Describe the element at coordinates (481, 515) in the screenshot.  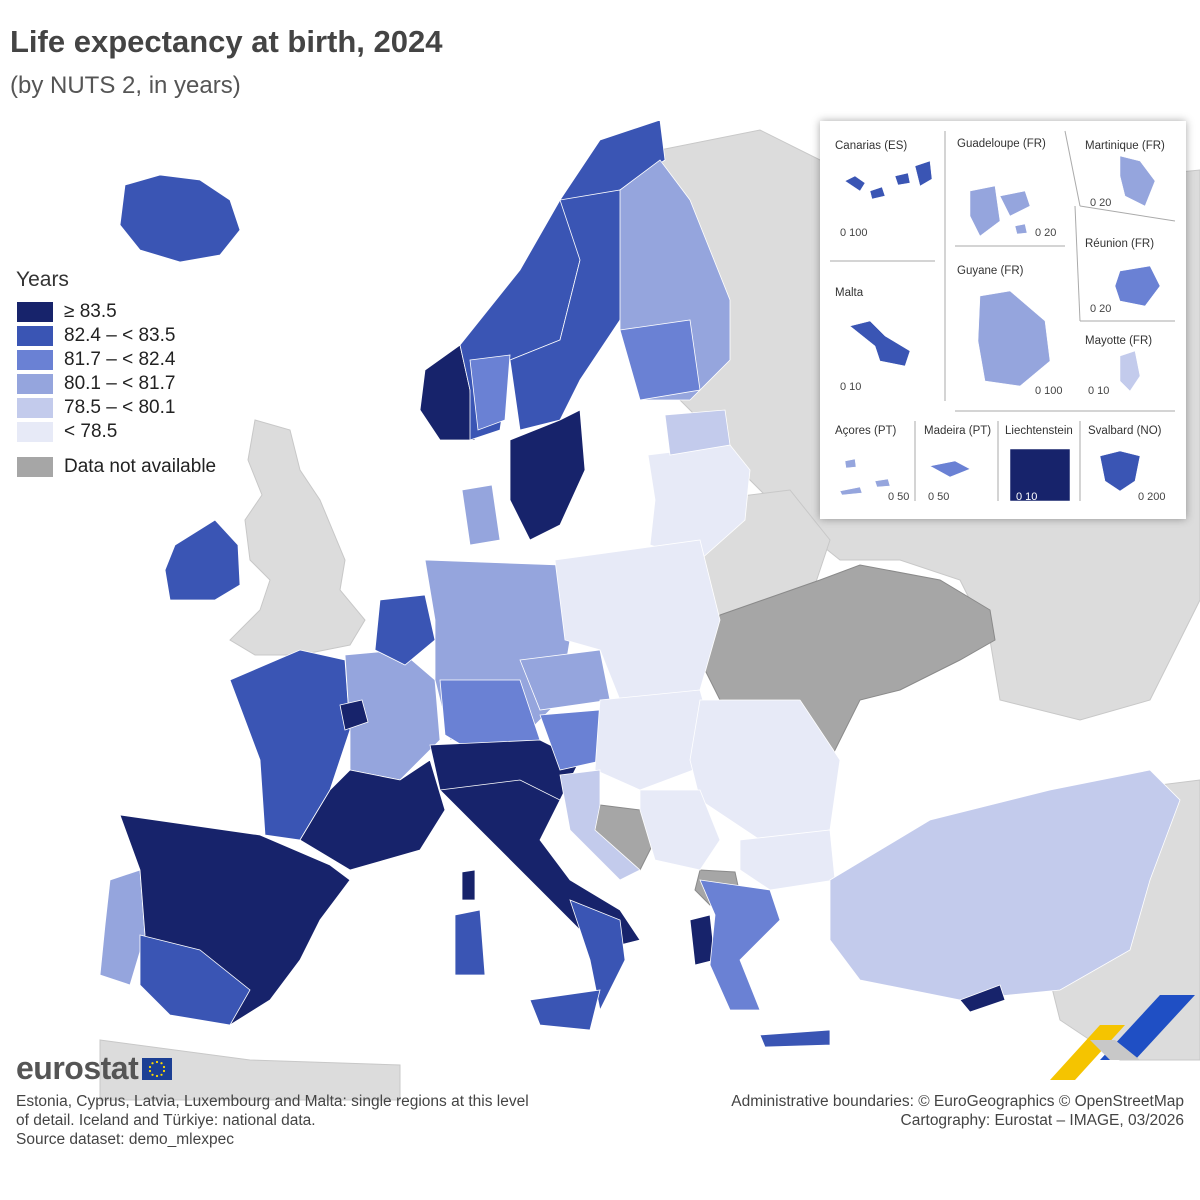
I see `region-denmark` at that location.